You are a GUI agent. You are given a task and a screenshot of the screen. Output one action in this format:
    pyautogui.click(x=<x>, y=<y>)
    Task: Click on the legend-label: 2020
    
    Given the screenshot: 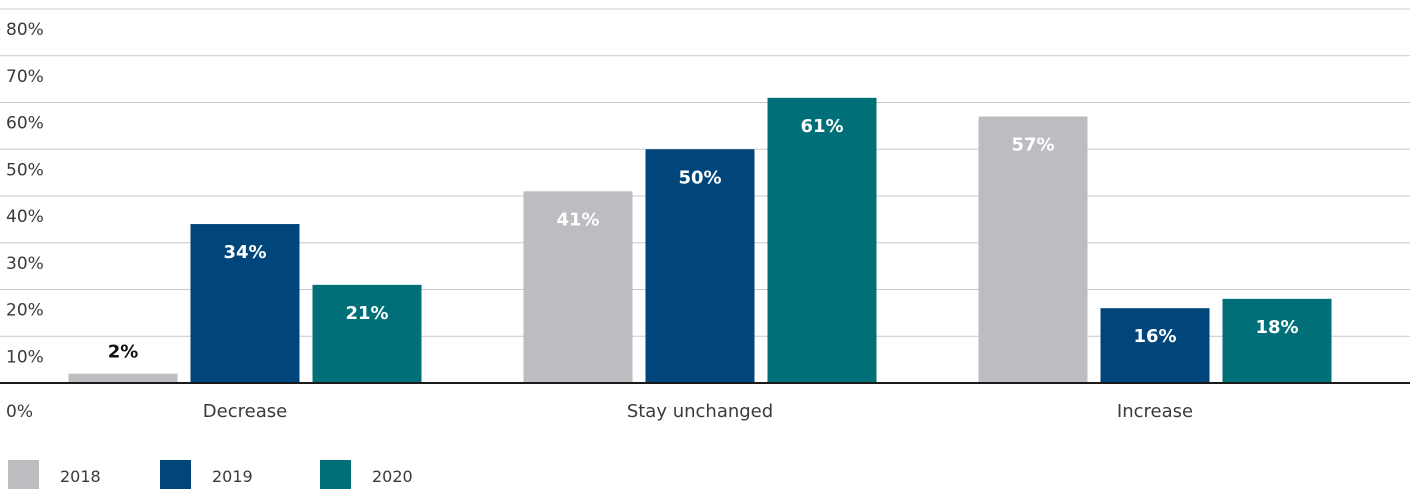 What is the action you would take?
    pyautogui.click(x=392, y=476)
    